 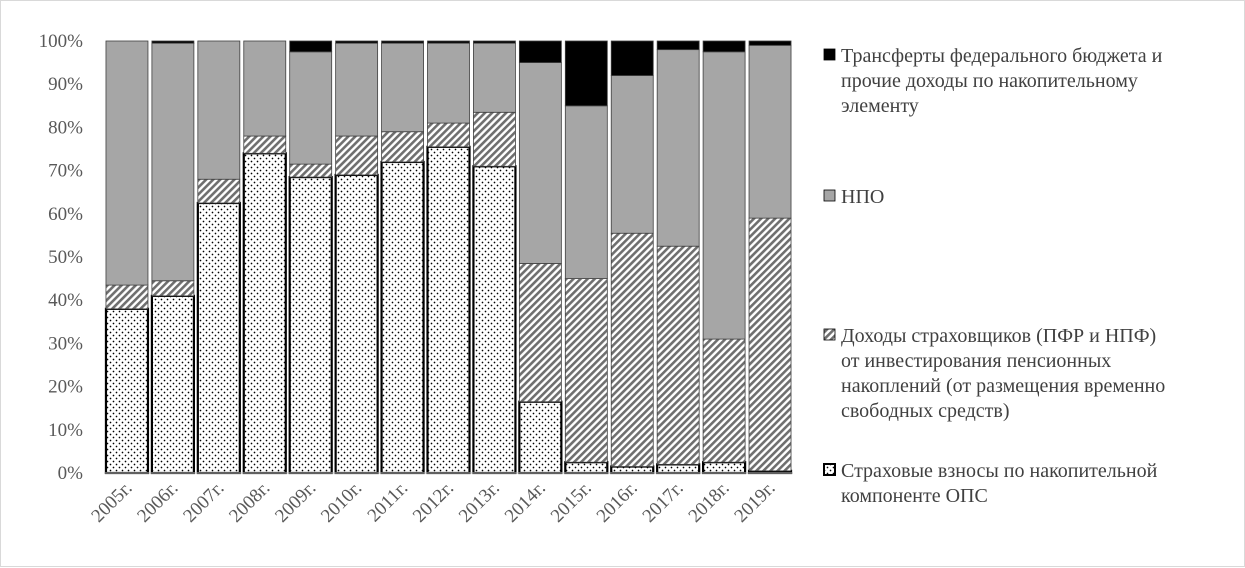 What do you see at coordinates (862, 197) in the screenshot?
I see `legend-label: НПО` at bounding box center [862, 197].